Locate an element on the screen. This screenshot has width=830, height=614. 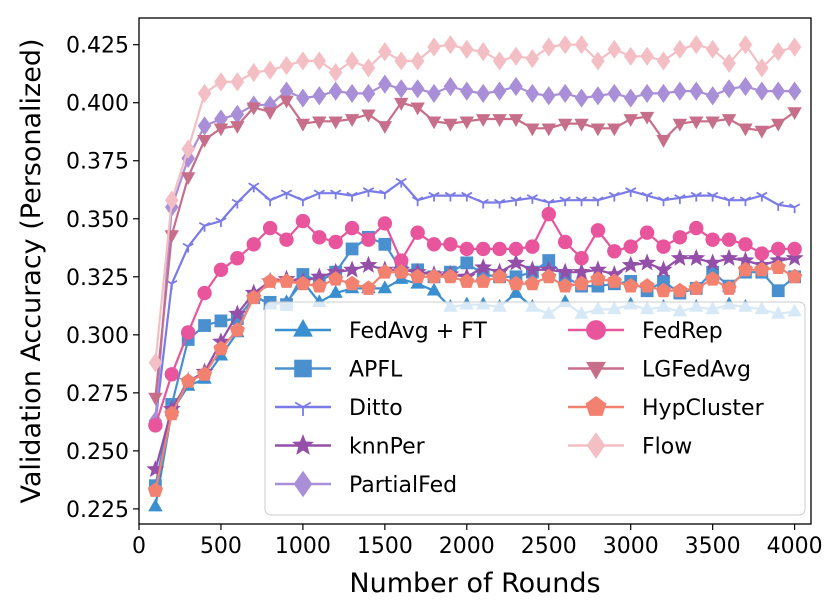
x-tick-label: 3000 is located at coordinates (631, 546).